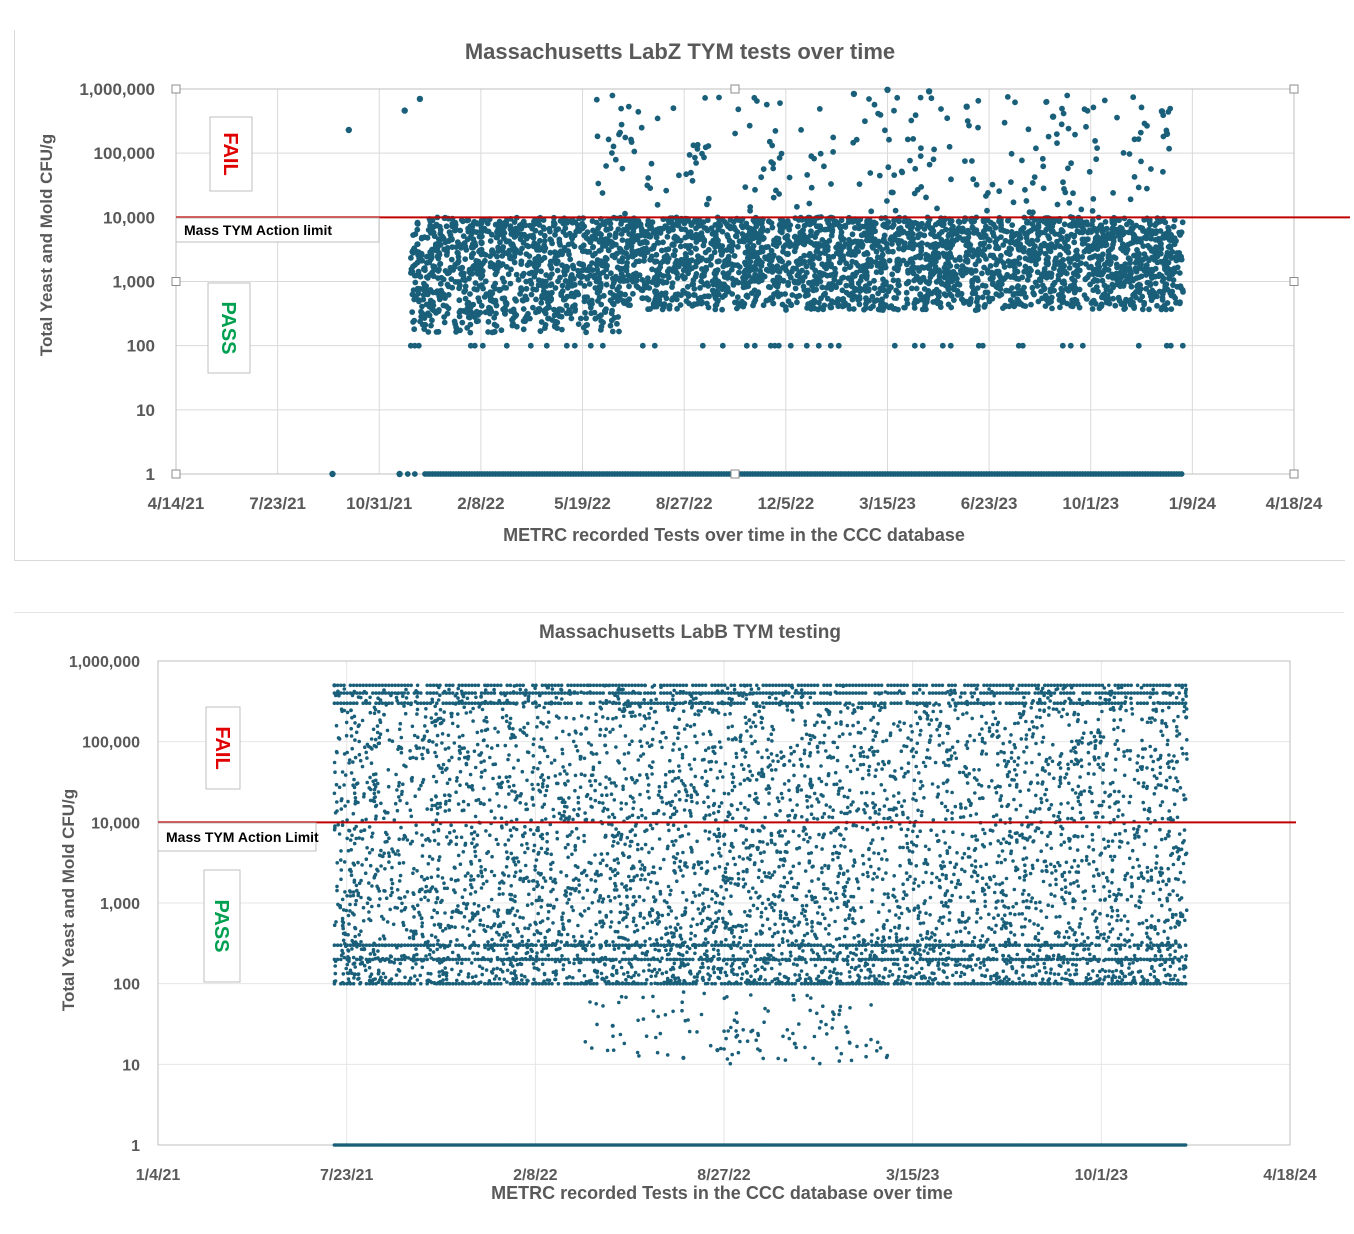 Image resolution: width=1354 pixels, height=1234 pixels. I want to click on selection-handle, so click(735, 89).